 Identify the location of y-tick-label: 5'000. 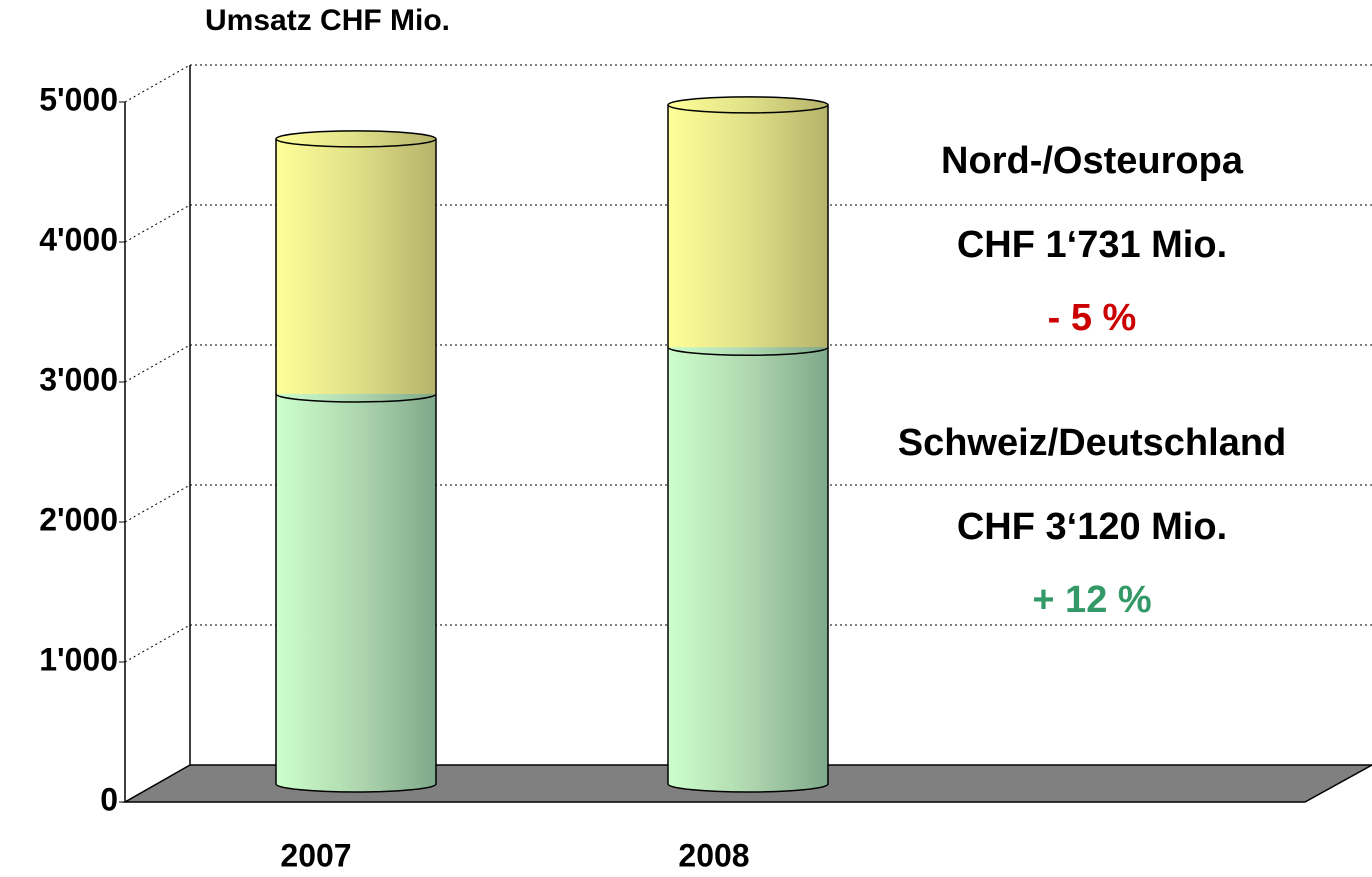
(78, 99).